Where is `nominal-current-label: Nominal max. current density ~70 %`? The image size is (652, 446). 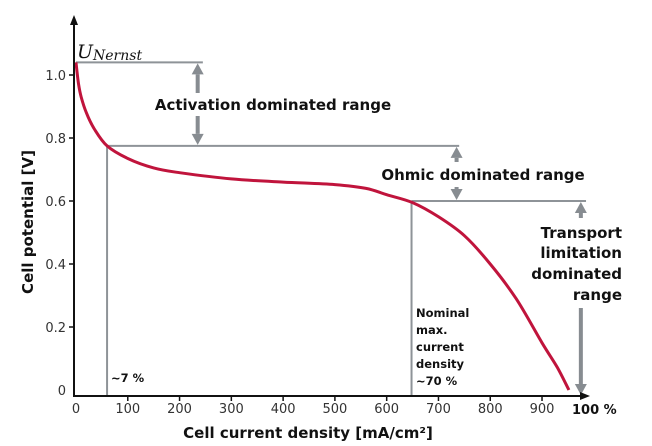 nominal-current-label: Nominal max. current density ~70 % is located at coordinates (442, 347).